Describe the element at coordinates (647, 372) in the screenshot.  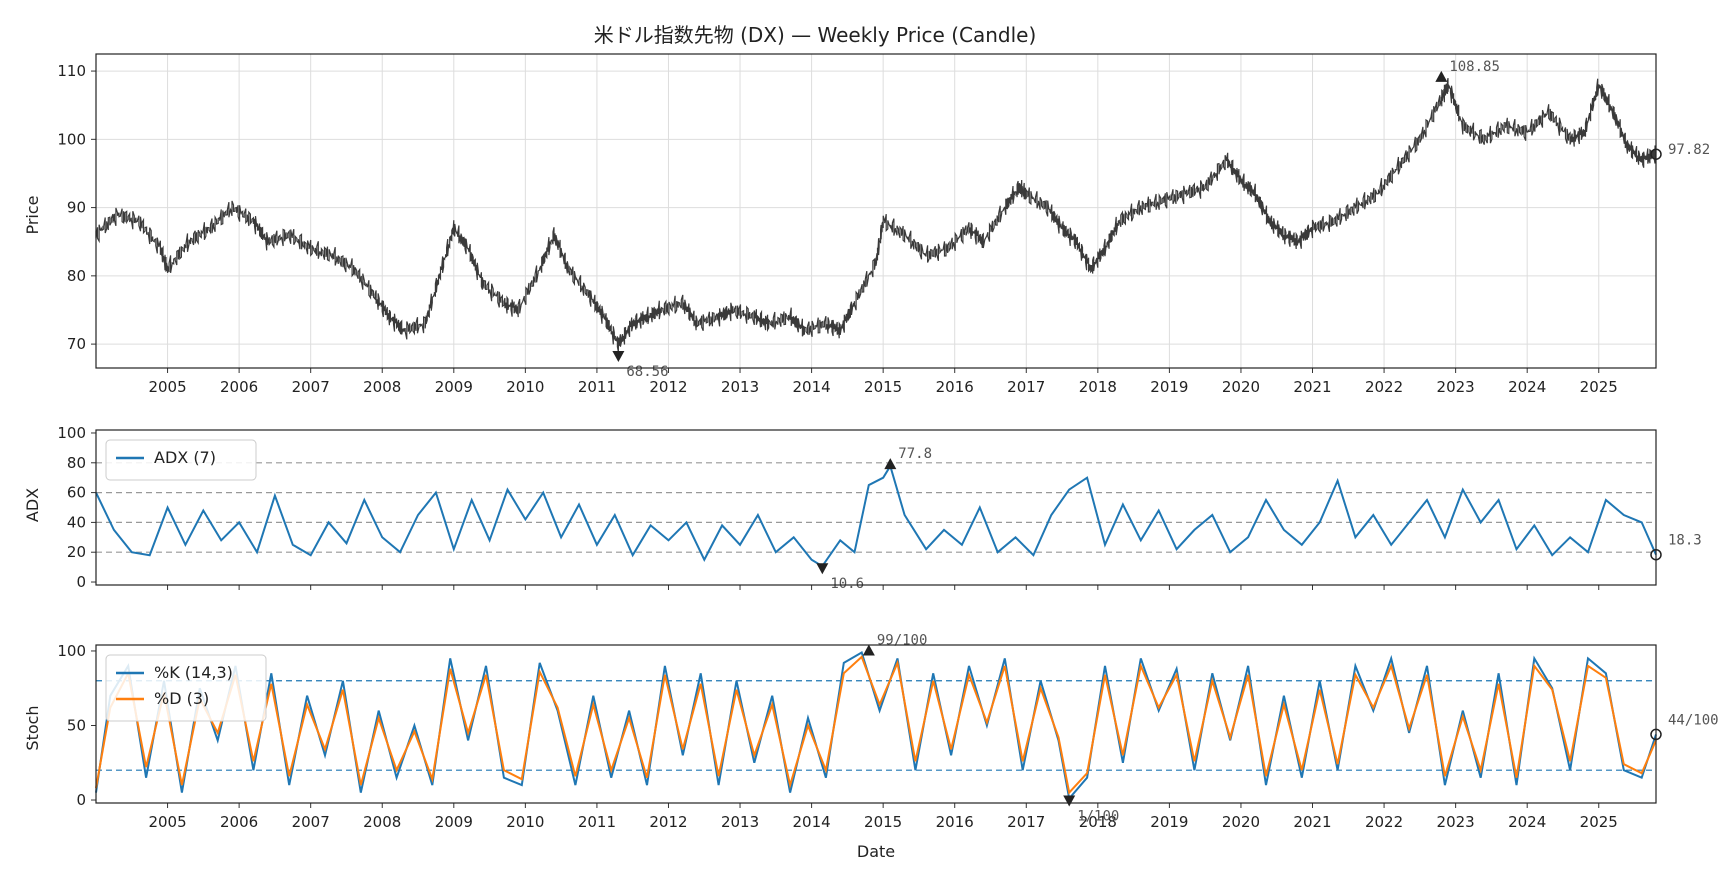
I see `min-annotation: 68.56` at that location.